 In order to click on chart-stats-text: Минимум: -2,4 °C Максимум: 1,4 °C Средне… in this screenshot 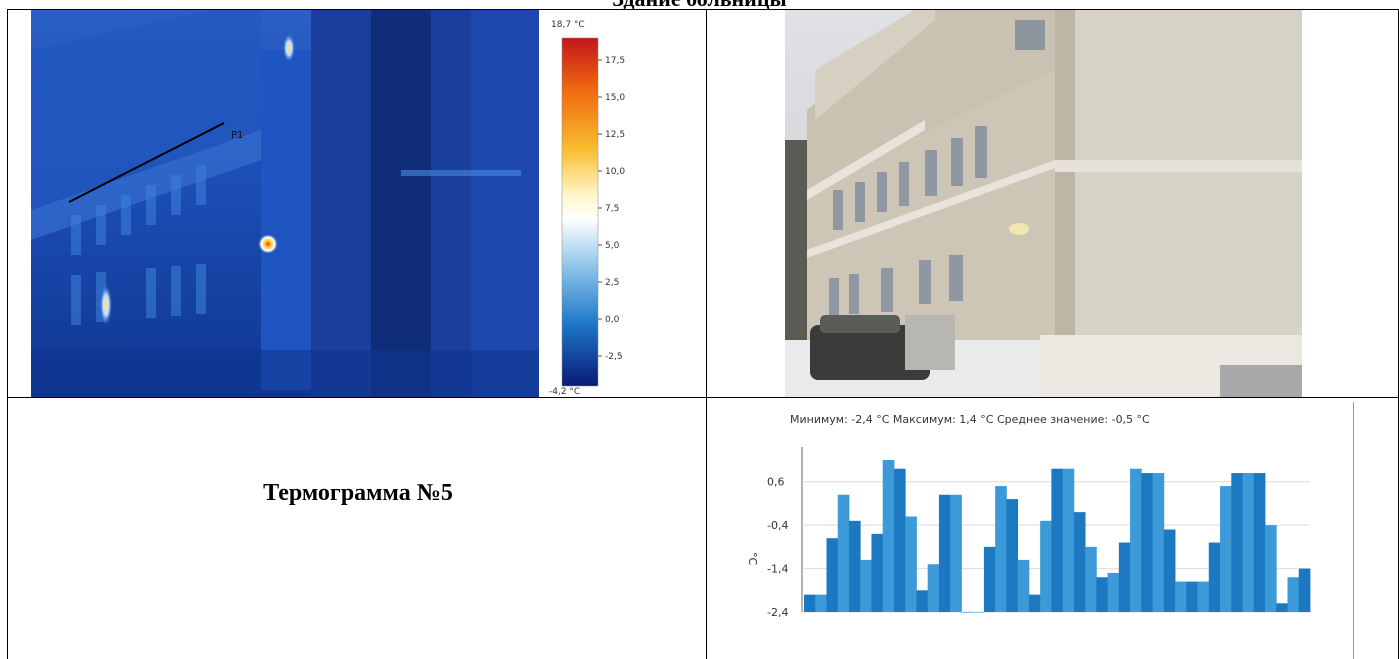, I will do `click(970, 419)`.